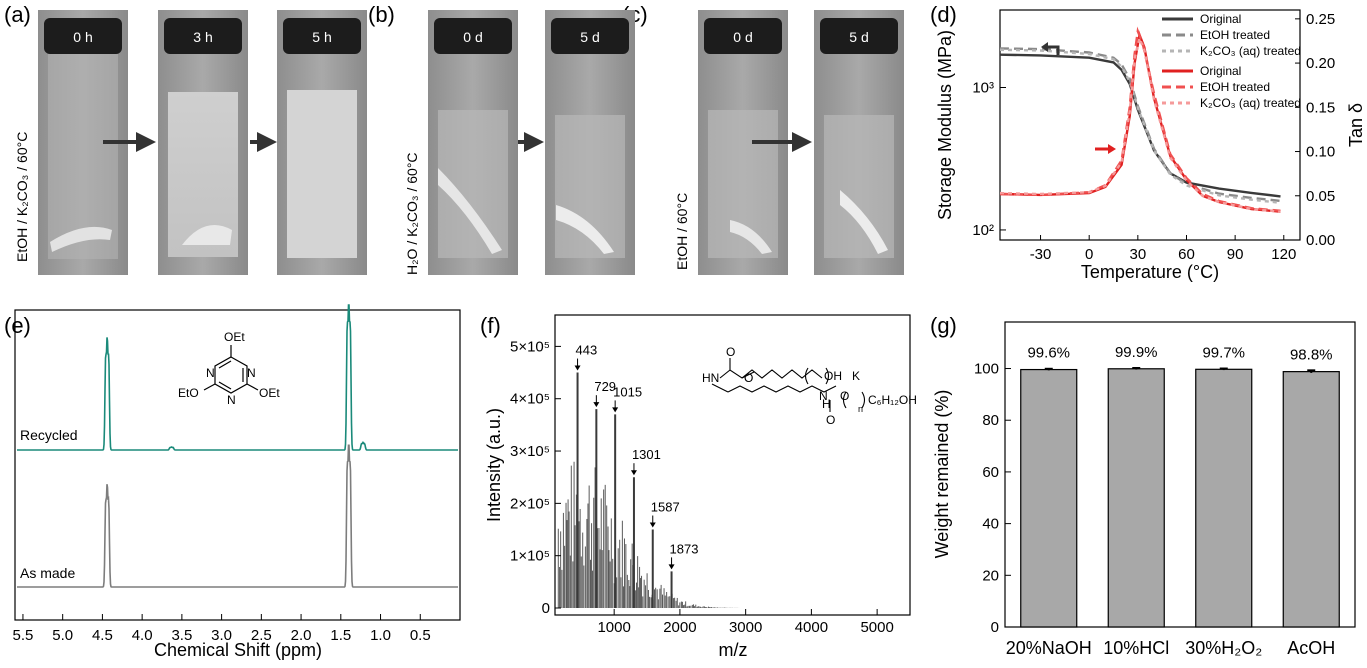 The image size is (1367, 668). What do you see at coordinates (546, 608) in the screenshot?
I see `y-tick-label: 0` at bounding box center [546, 608].